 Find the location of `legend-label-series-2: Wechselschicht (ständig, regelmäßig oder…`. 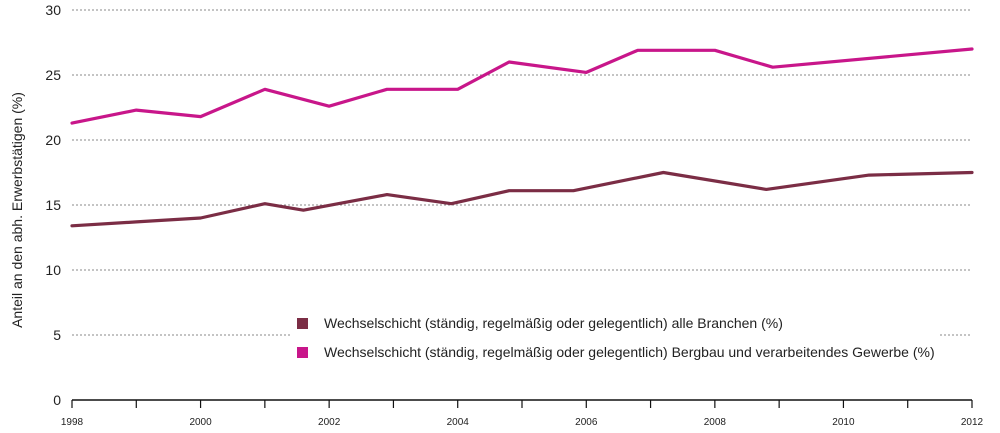

legend-label-series-2: Wechselschicht (ständig, regelmäßig oder… is located at coordinates (629, 352).